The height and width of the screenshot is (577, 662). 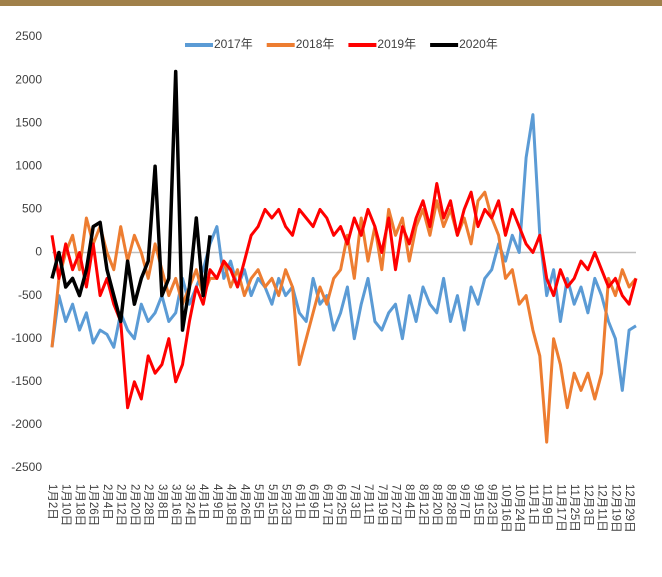 I want to click on x-tick-label: 12月11日, so click(x=602, y=508).